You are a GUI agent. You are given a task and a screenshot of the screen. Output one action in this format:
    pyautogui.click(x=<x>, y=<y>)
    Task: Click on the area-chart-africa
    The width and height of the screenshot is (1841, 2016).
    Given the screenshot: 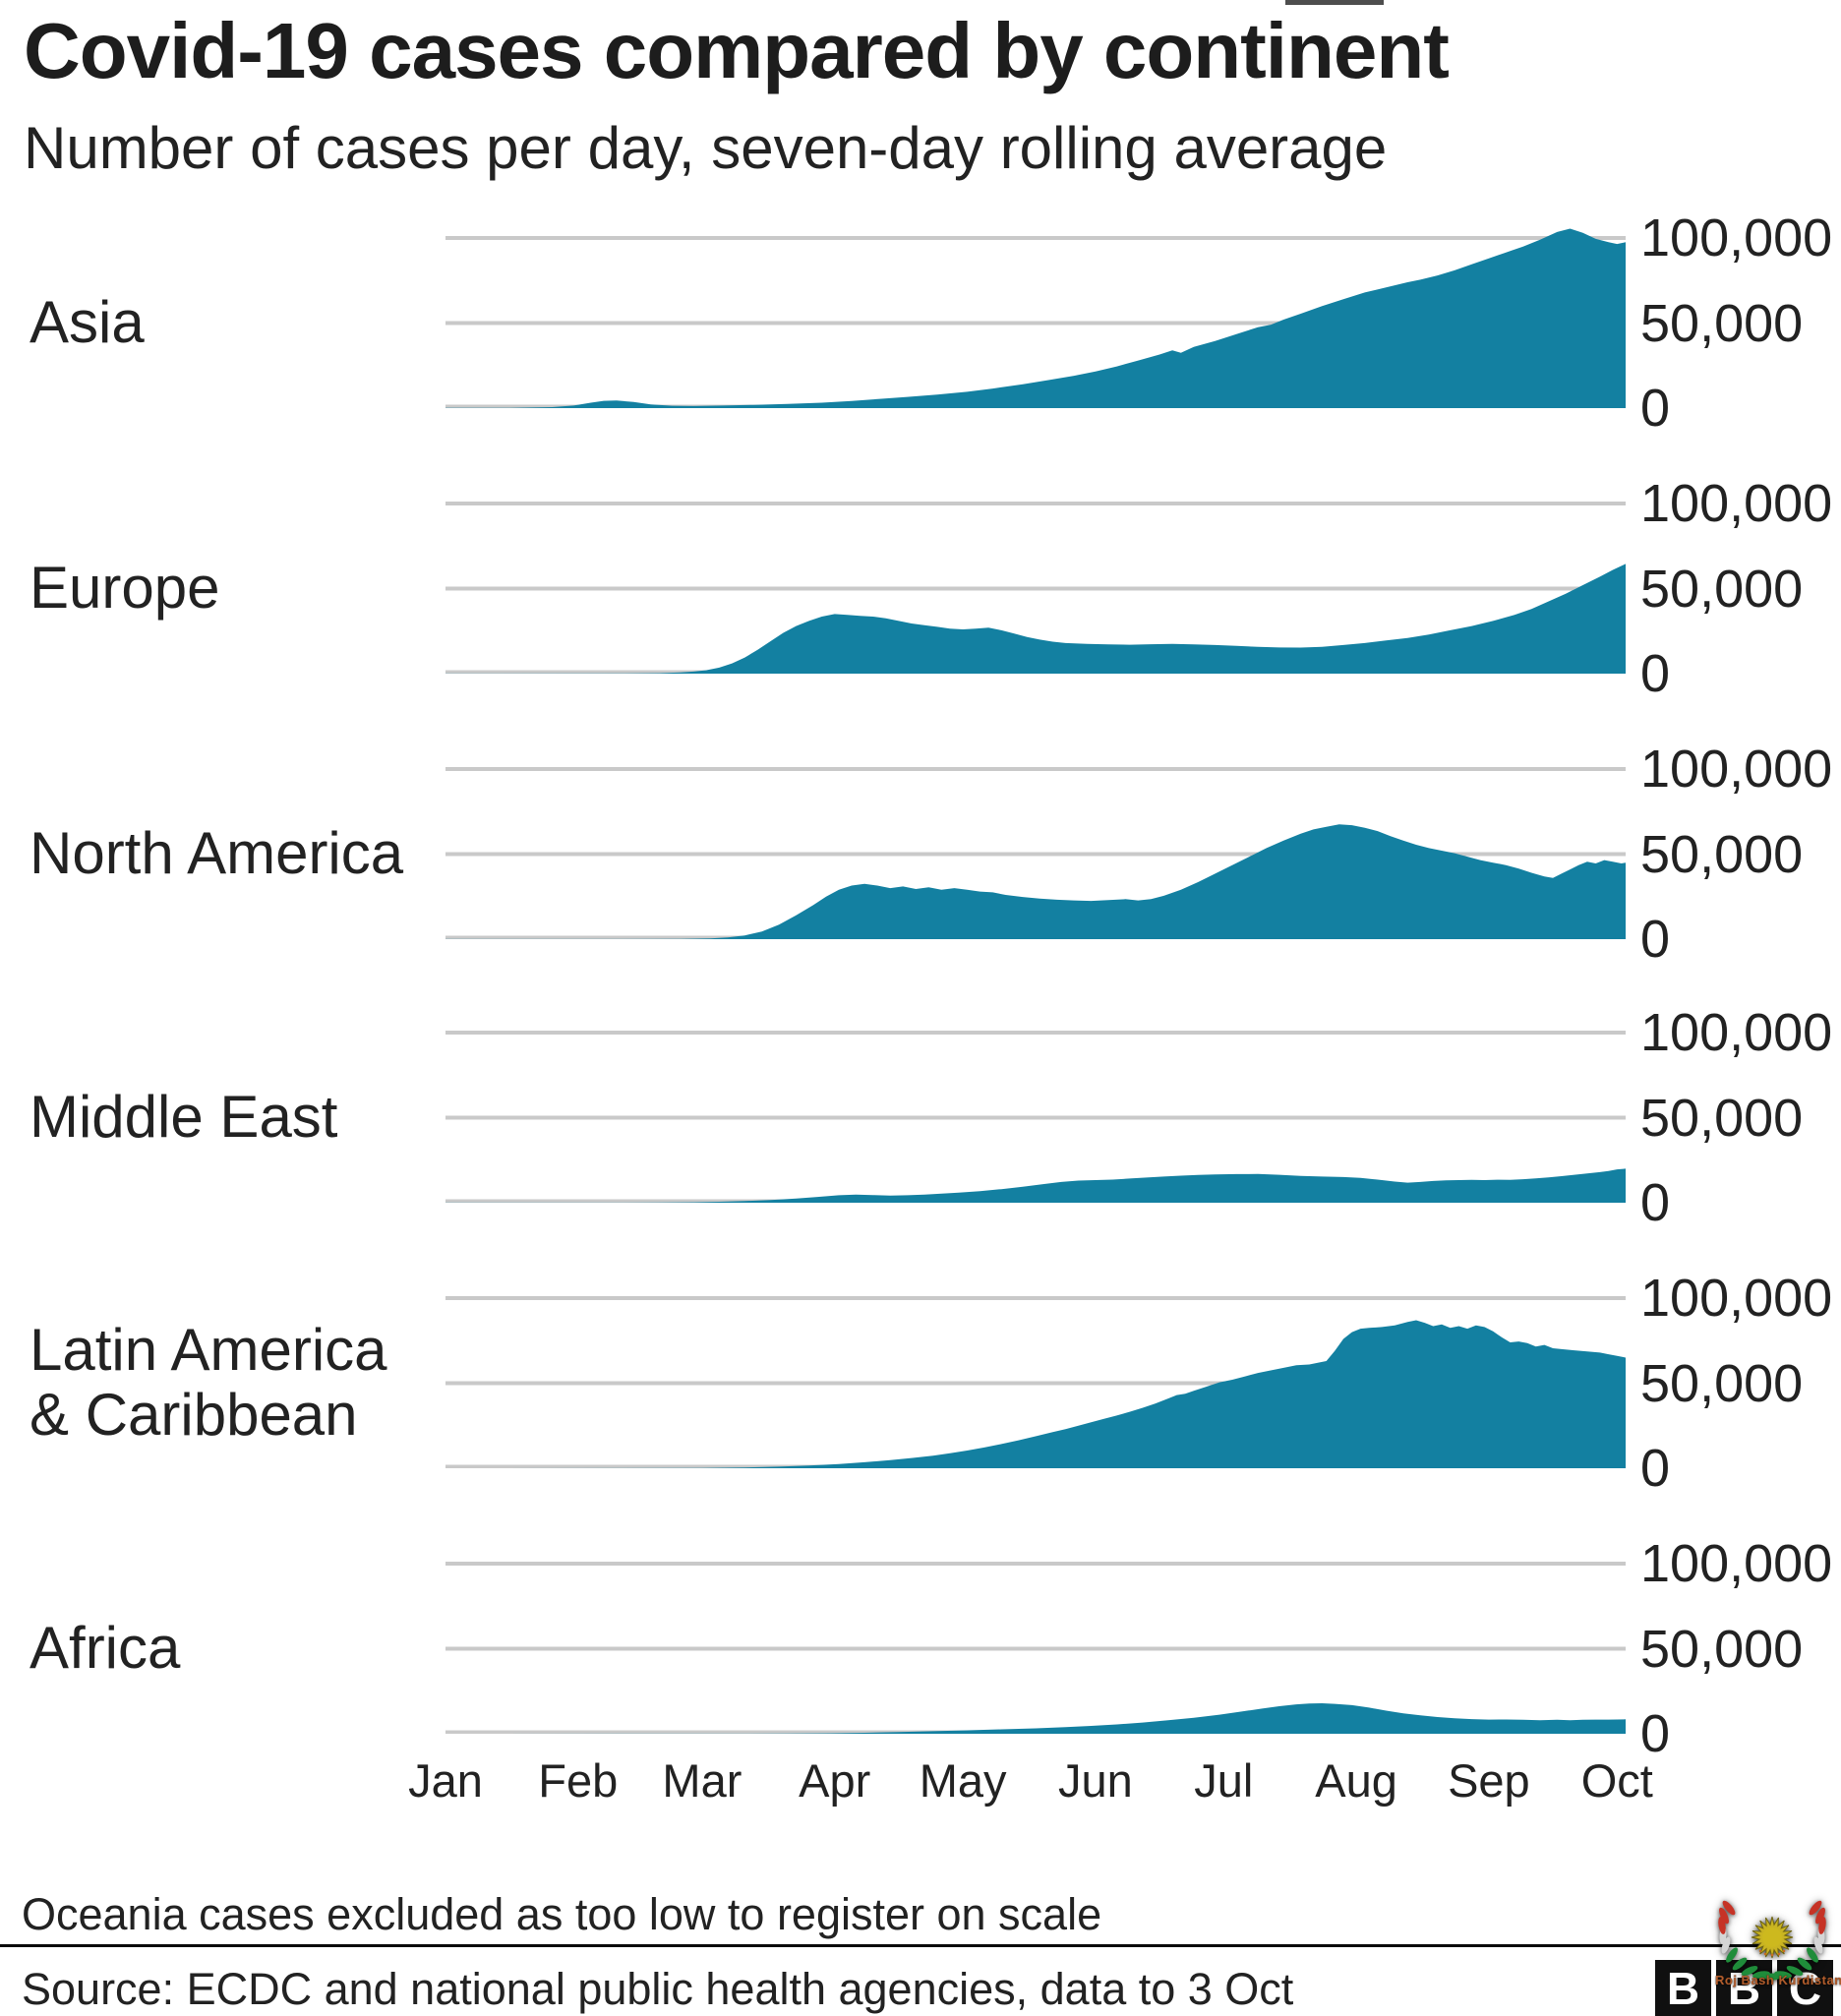 What is the action you would take?
    pyautogui.click(x=1036, y=1648)
    